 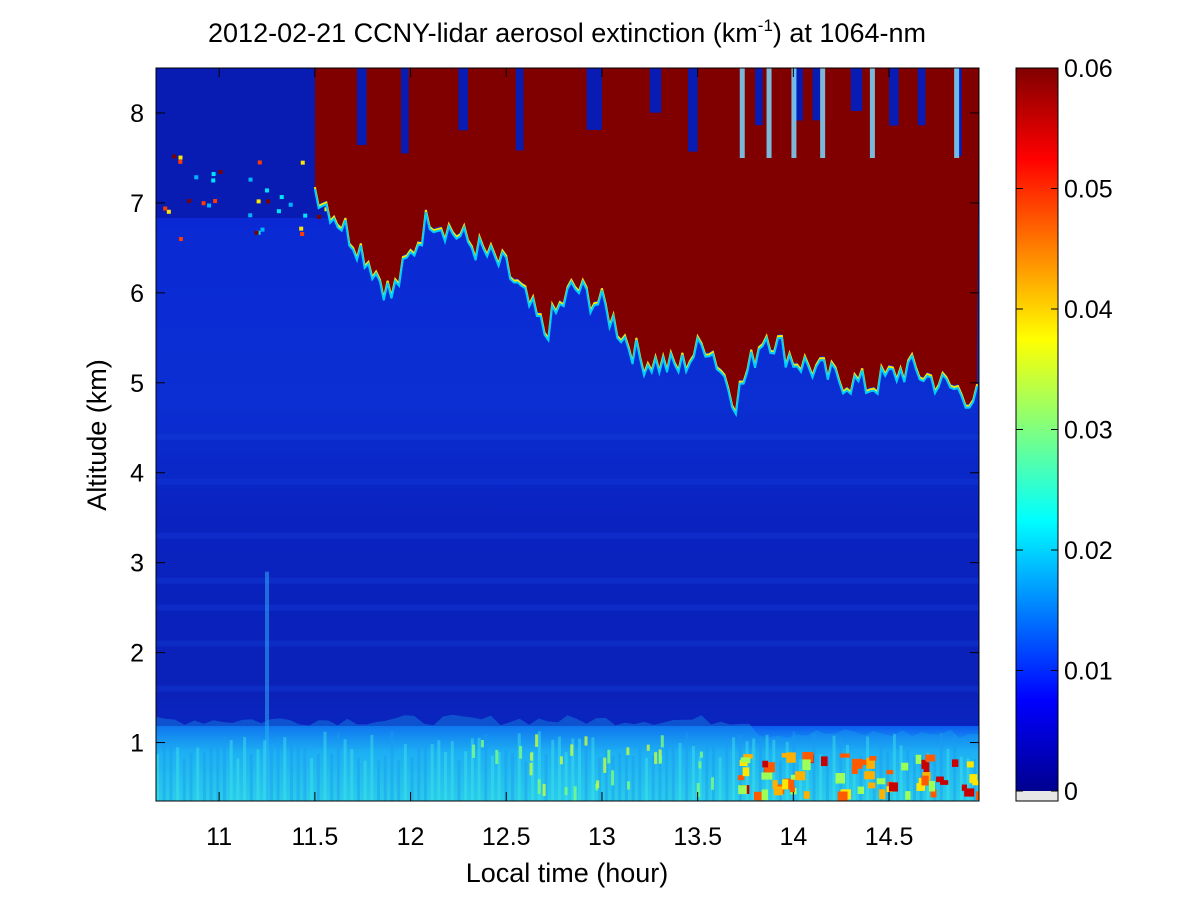 What do you see at coordinates (602, 837) in the screenshot?
I see `x-tick-label: 13` at bounding box center [602, 837].